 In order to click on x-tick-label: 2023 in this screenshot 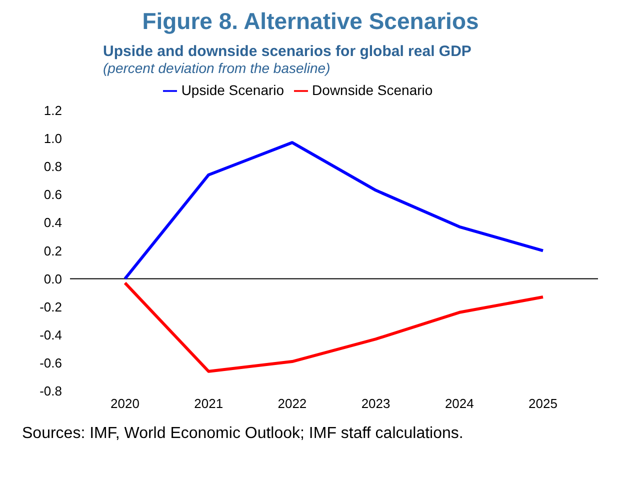, I will do `click(375, 404)`.